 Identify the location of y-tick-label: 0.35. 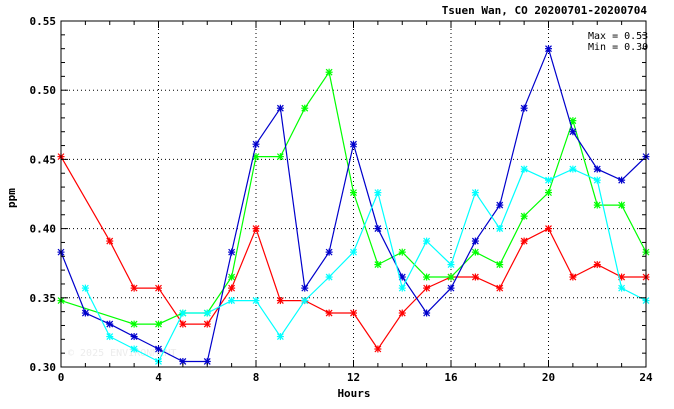
(43, 298).